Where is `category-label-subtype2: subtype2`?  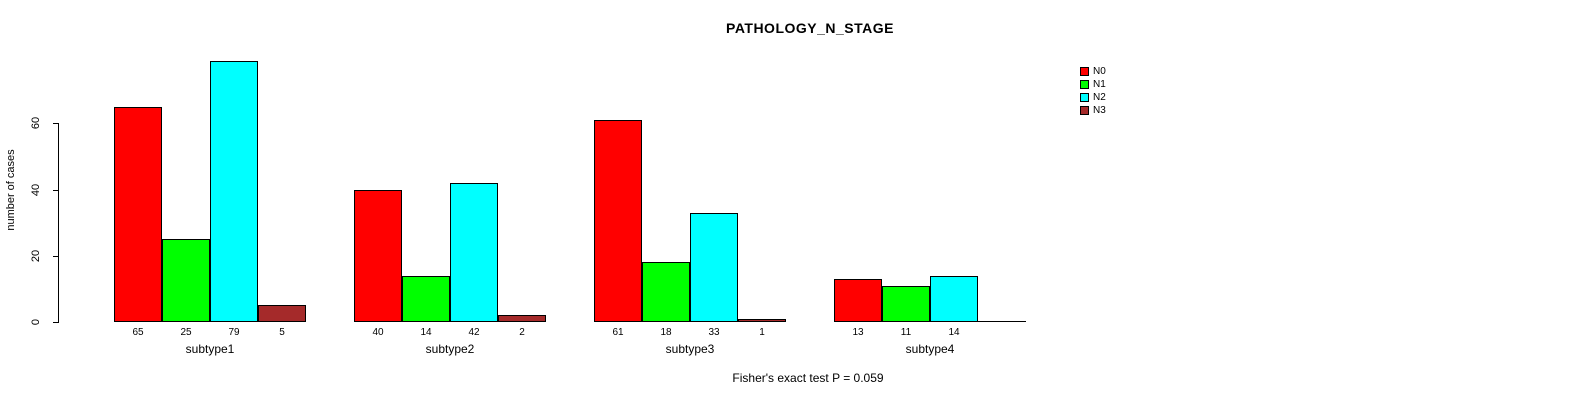 category-label-subtype2: subtype2 is located at coordinates (450, 349).